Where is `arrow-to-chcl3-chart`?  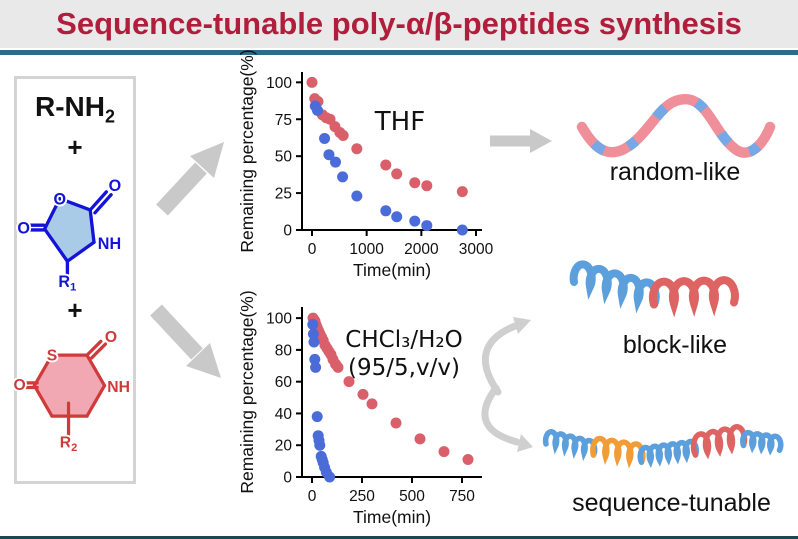
arrow-to-chcl3-chart is located at coordinates (185, 341).